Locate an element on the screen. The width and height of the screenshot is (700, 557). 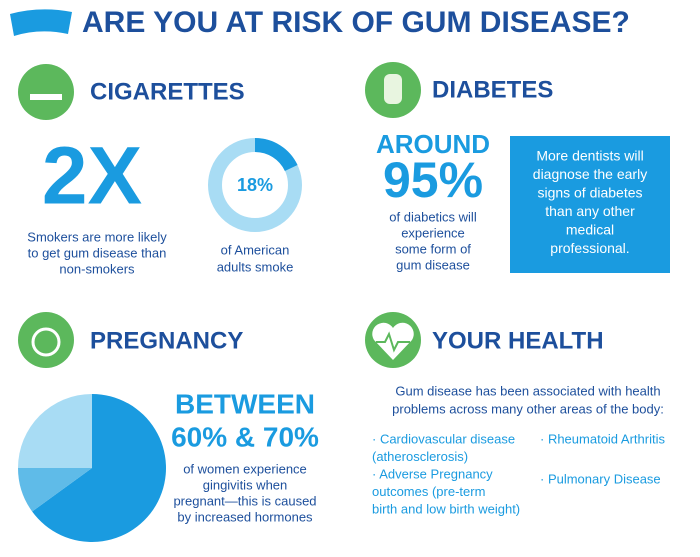
stat: 2X is located at coordinates (92, 176).